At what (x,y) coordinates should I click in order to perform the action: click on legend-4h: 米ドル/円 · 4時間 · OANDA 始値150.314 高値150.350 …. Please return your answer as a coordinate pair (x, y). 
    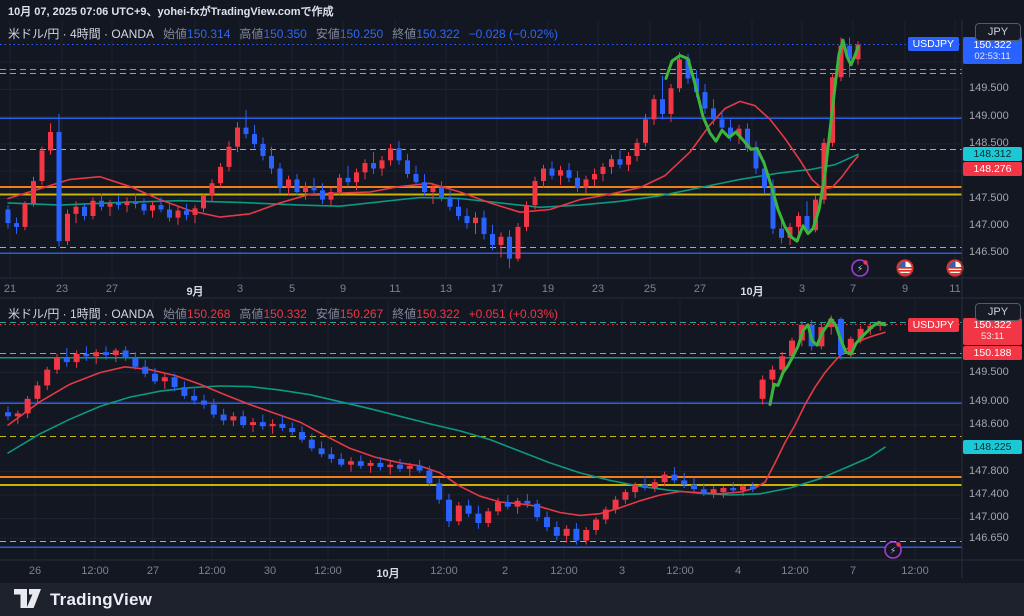
    Looking at the image, I should click on (283, 33).